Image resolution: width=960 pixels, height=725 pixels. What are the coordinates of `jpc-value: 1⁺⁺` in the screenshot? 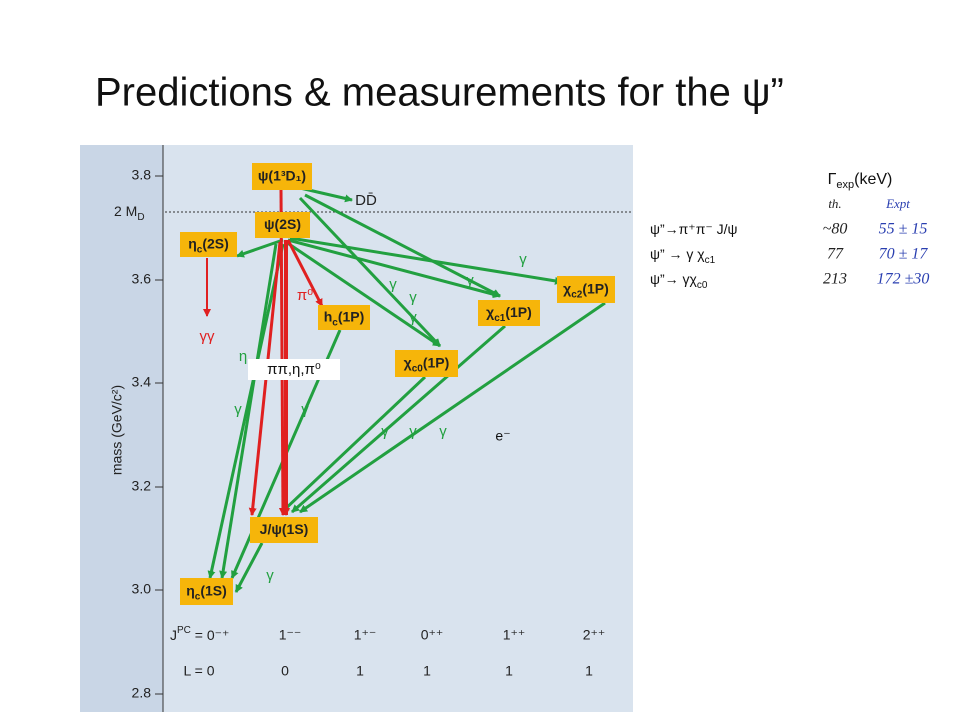 It's located at (514, 635).